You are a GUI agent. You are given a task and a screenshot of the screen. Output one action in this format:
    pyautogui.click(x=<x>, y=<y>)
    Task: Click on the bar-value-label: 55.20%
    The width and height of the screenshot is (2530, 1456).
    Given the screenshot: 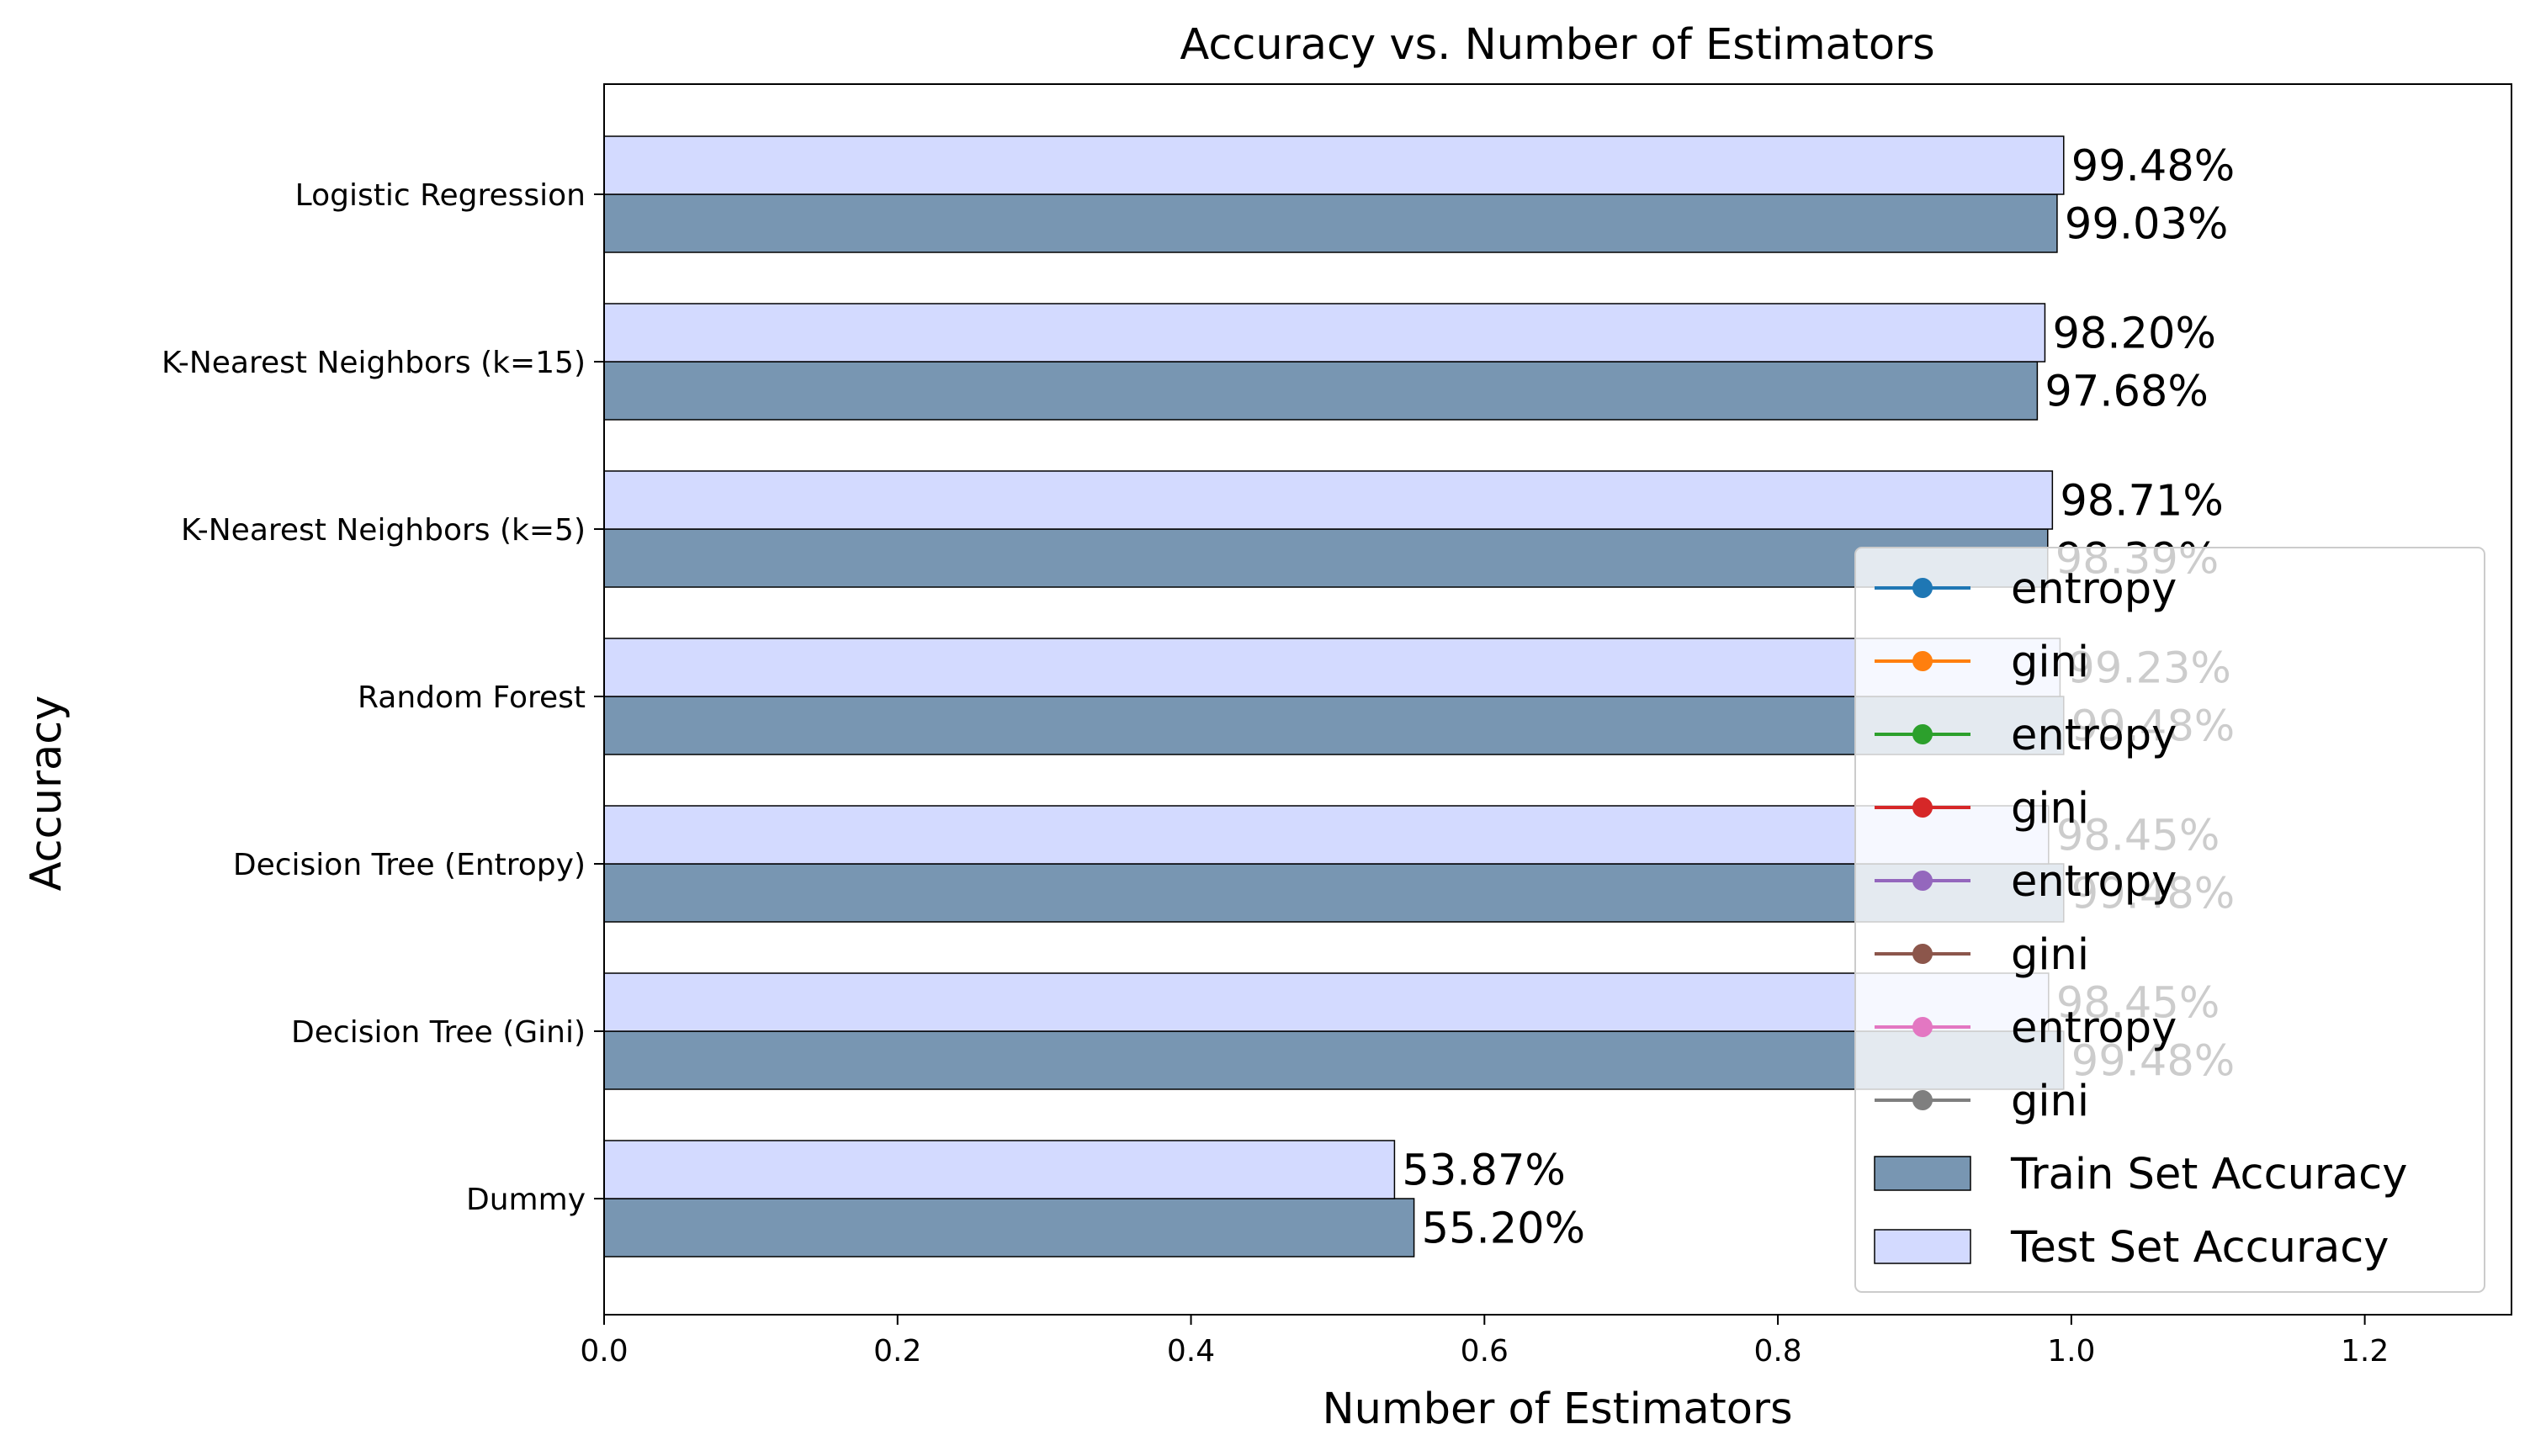 What is the action you would take?
    pyautogui.click(x=1503, y=1229)
    